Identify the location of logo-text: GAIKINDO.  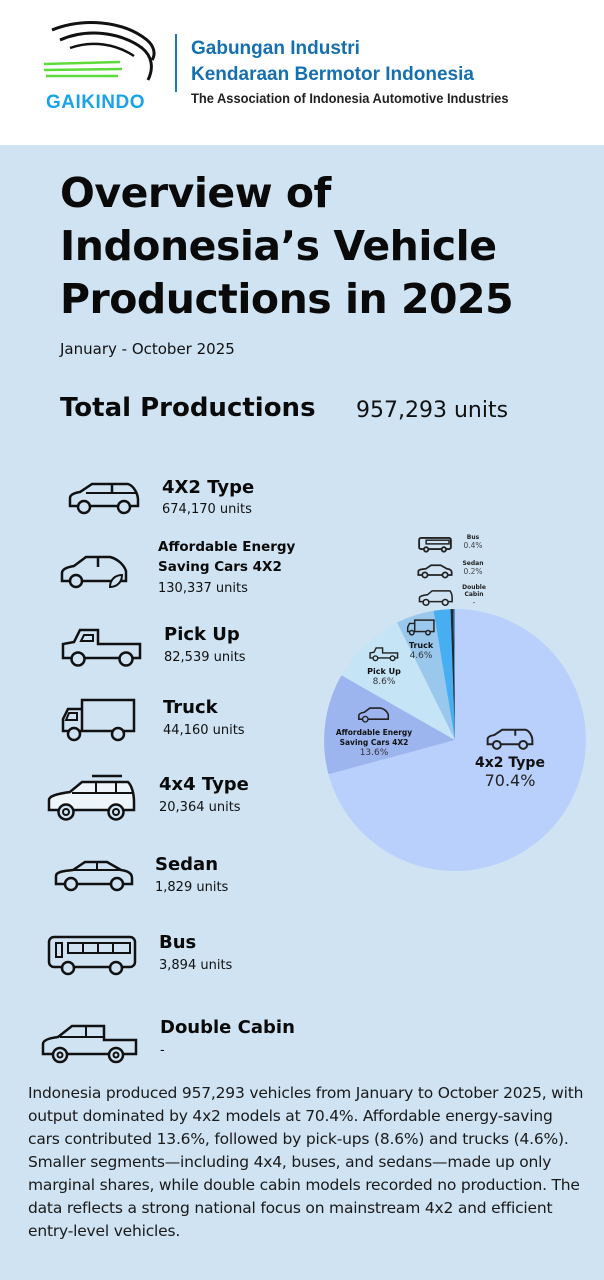
(95, 102).